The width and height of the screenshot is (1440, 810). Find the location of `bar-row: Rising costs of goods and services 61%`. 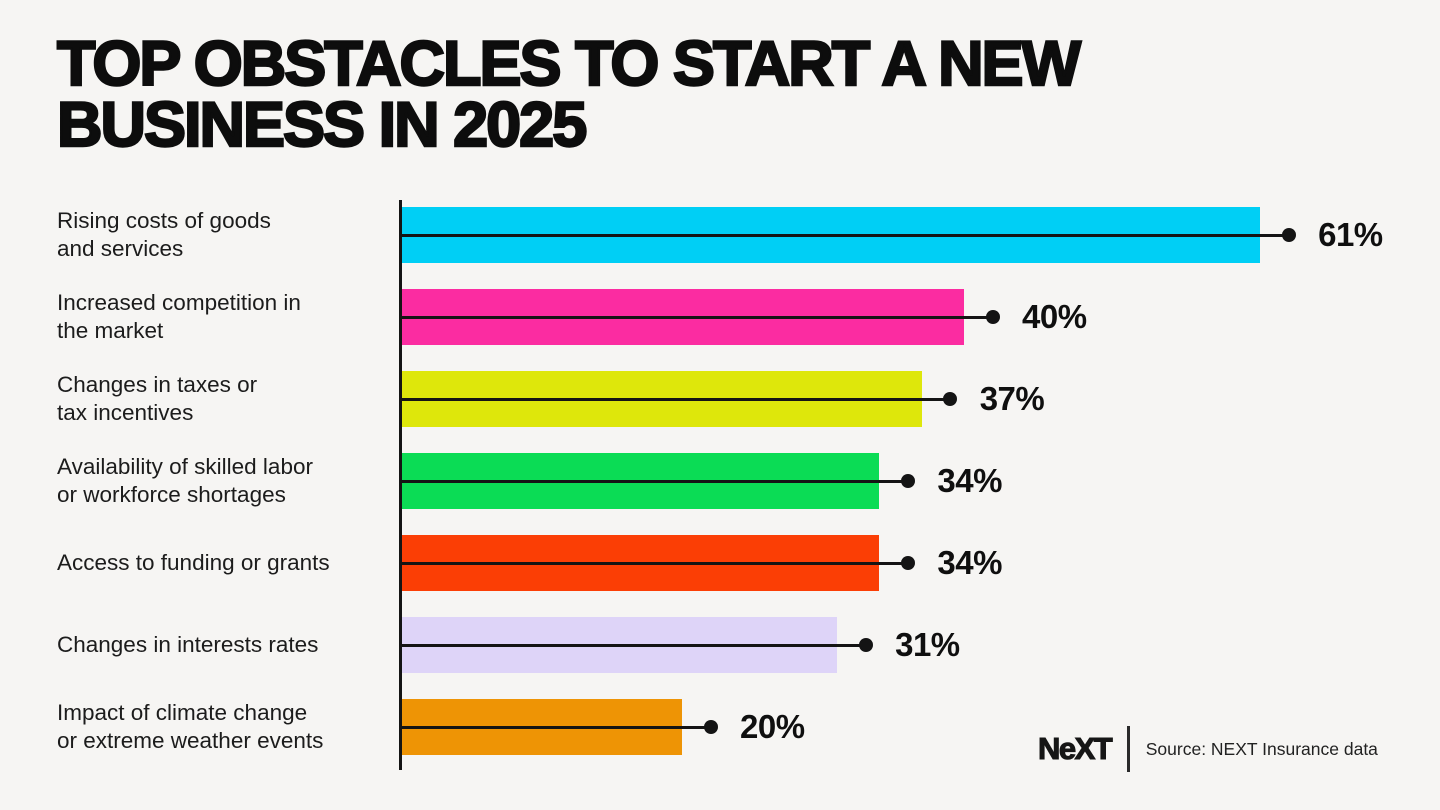

bar-row: Rising costs of goods and services 61% is located at coordinates (720, 248).